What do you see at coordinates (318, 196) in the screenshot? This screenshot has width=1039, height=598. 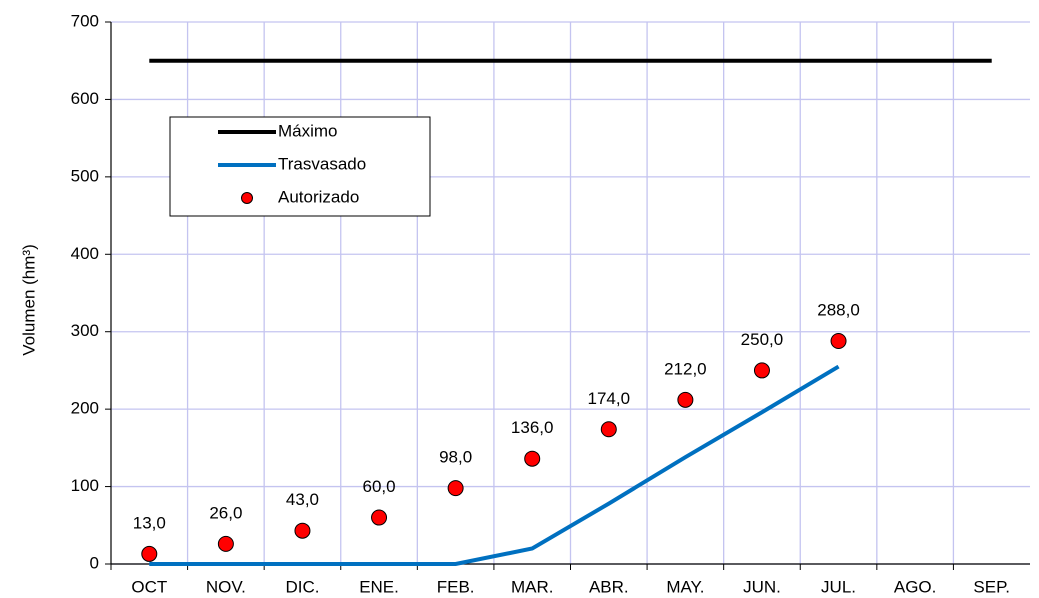 I see `legend-label: Autorizado` at bounding box center [318, 196].